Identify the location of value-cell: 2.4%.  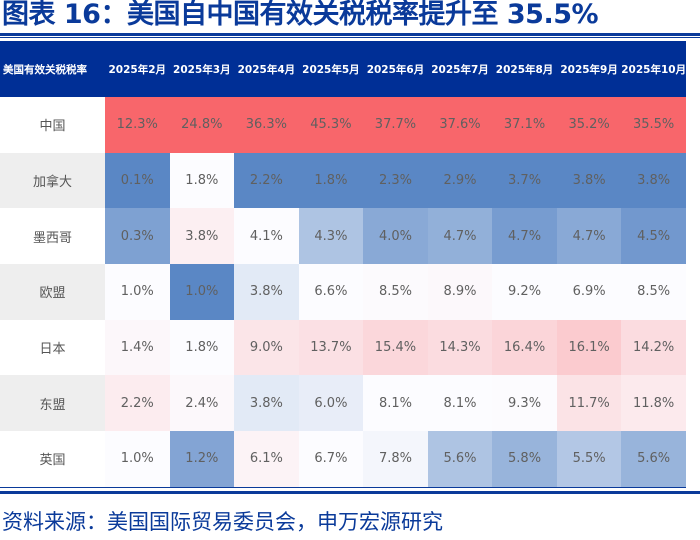
(202, 403).